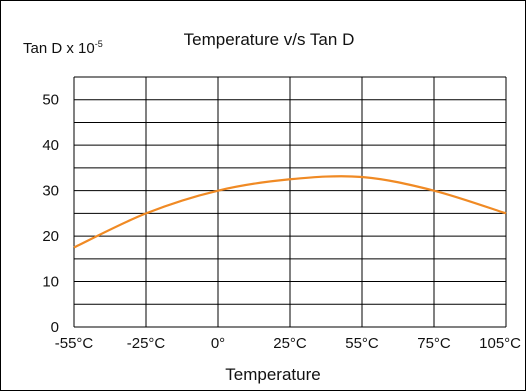  What do you see at coordinates (434, 343) in the screenshot?
I see `x-tick-label: 75°C` at bounding box center [434, 343].